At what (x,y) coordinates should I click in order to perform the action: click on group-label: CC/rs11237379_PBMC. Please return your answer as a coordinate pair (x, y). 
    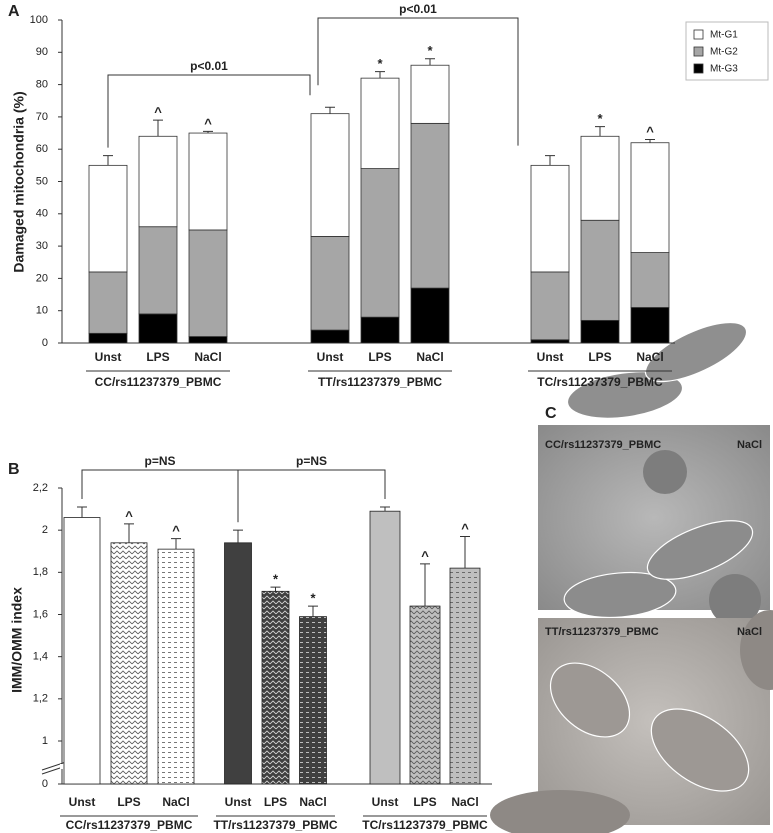
    Looking at the image, I should click on (158, 382).